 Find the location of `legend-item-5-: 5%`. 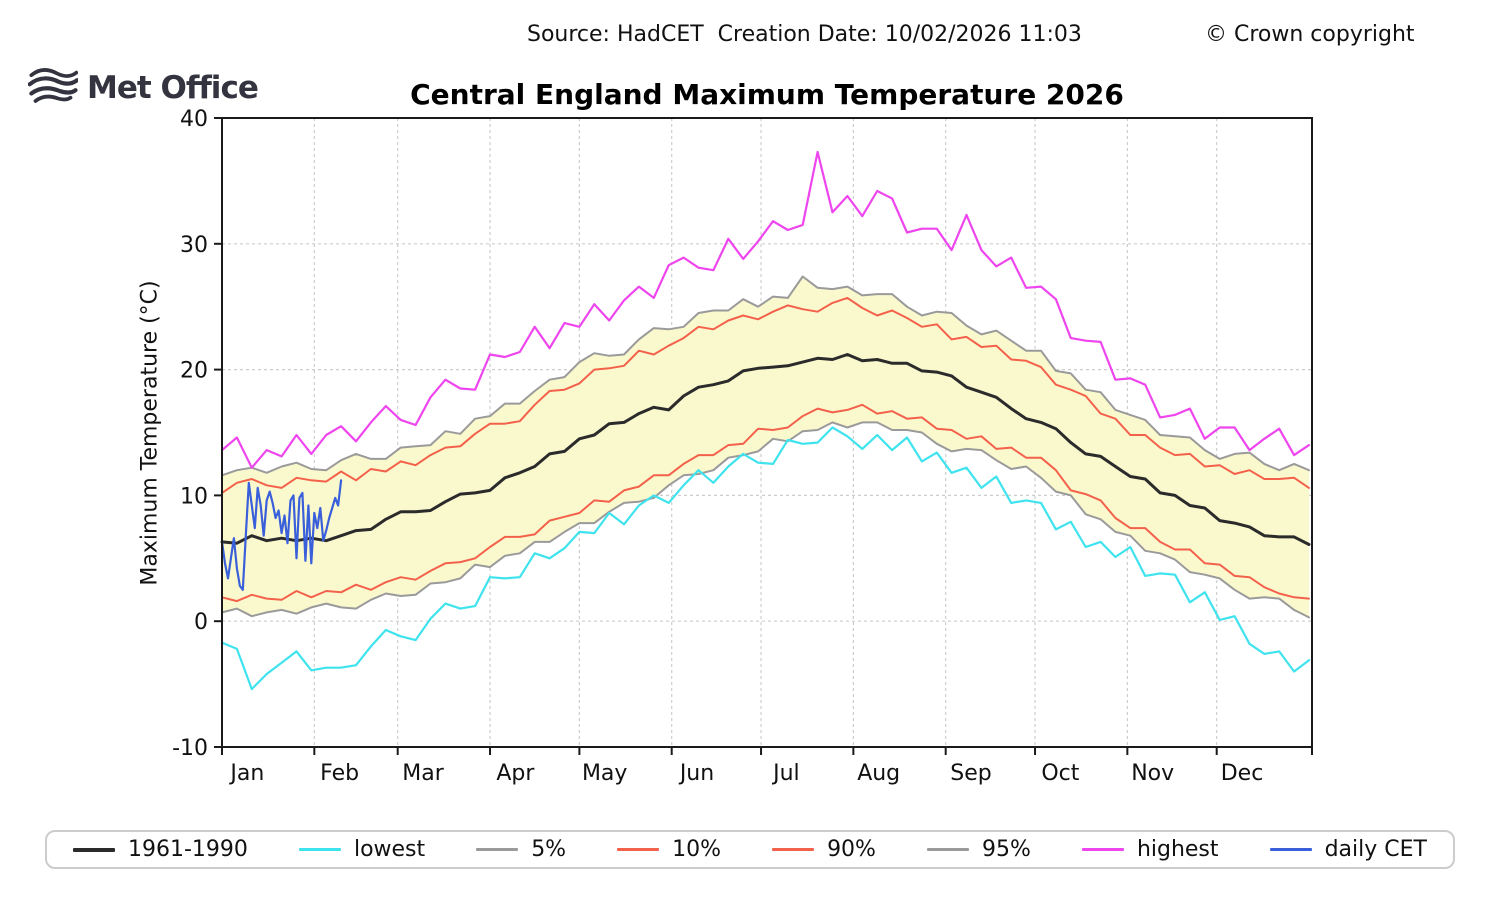

legend-item-5-: 5% is located at coordinates (521, 849).